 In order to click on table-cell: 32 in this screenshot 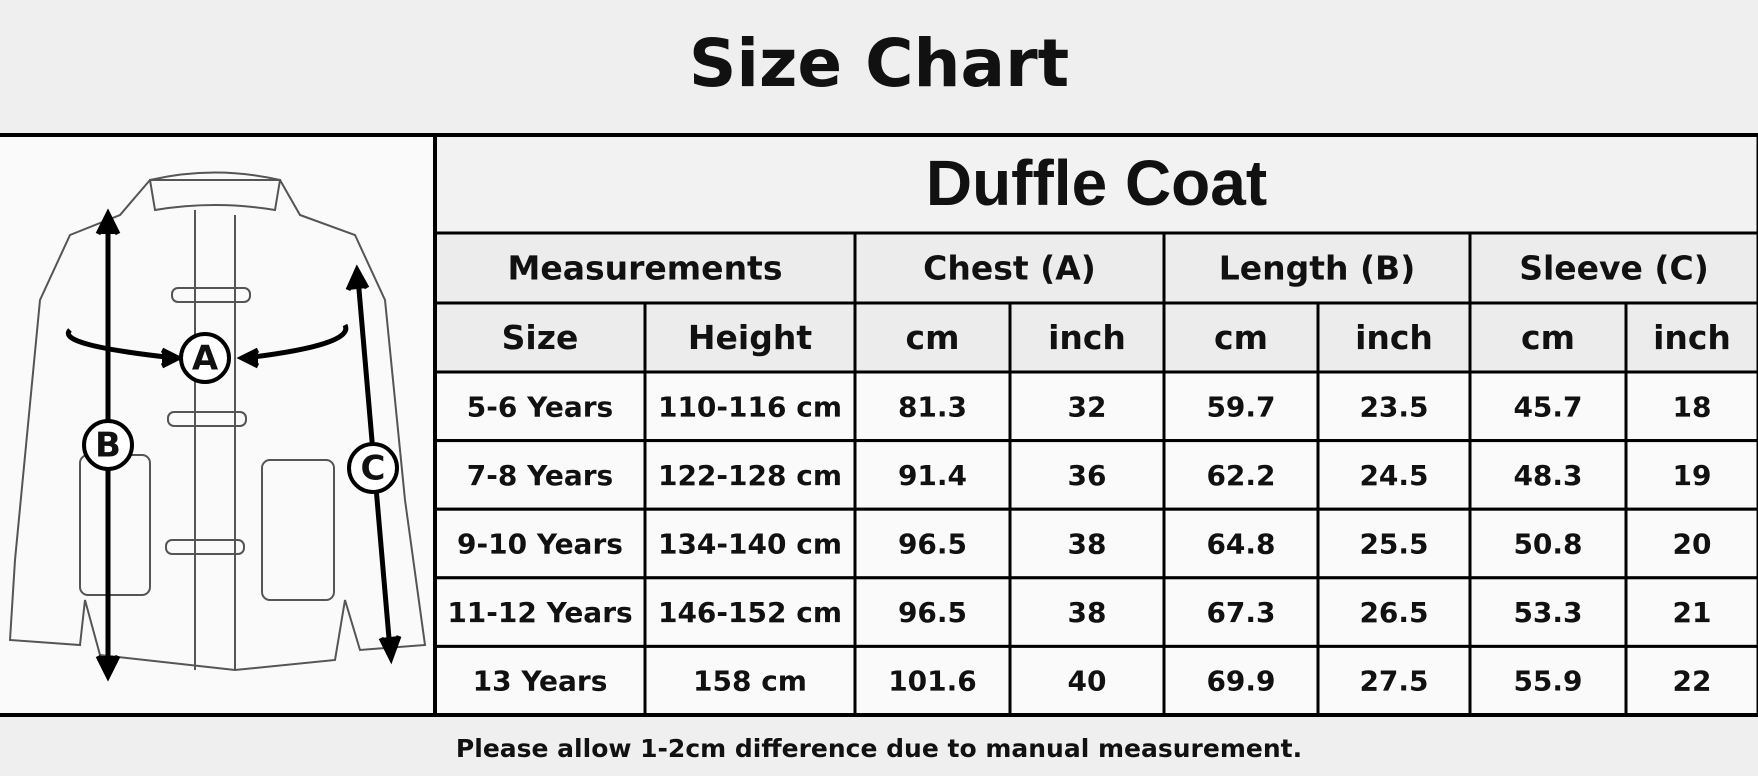, I will do `click(1087, 406)`.